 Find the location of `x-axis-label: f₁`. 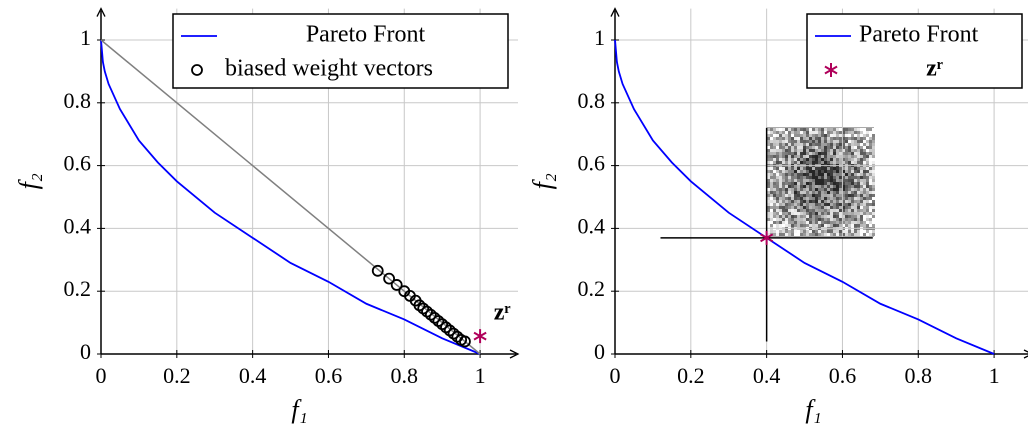

x-axis-label: f₁ is located at coordinates (813, 409).